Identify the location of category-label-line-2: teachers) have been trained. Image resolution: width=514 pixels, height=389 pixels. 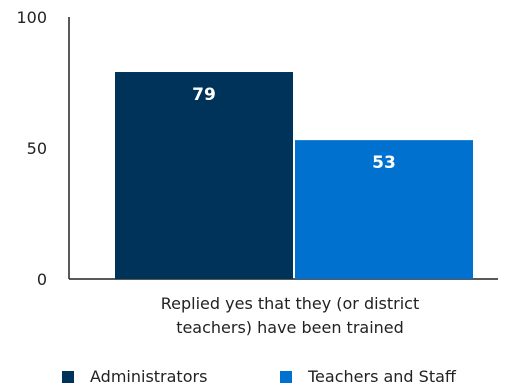
(290, 327).